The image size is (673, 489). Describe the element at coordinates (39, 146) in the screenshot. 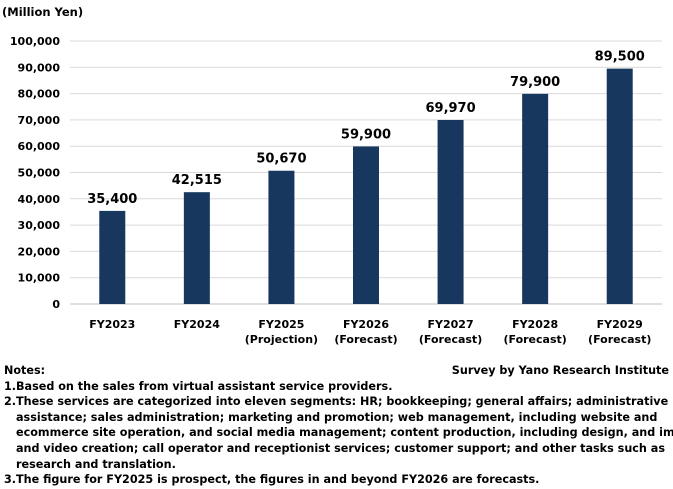

I see `y-tick-label: 60,000` at that location.